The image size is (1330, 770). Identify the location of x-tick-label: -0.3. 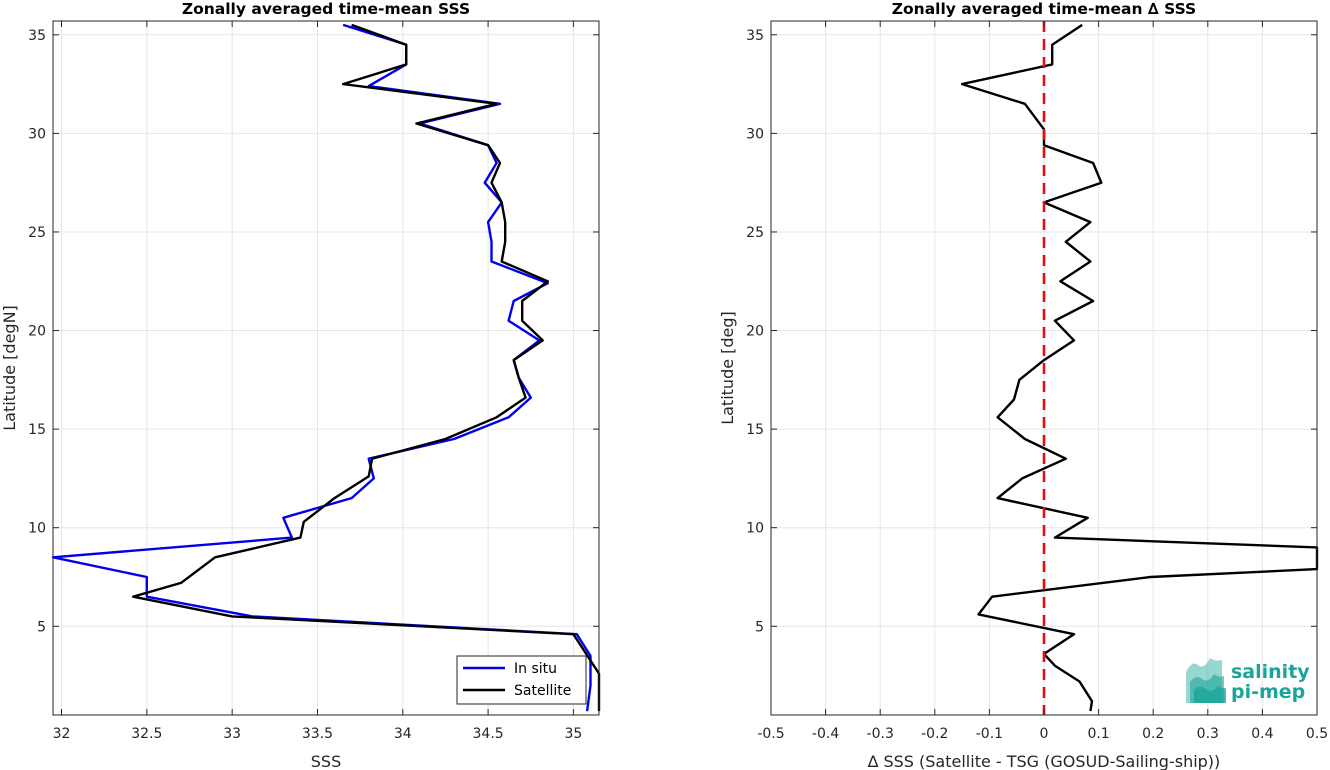
(880, 734).